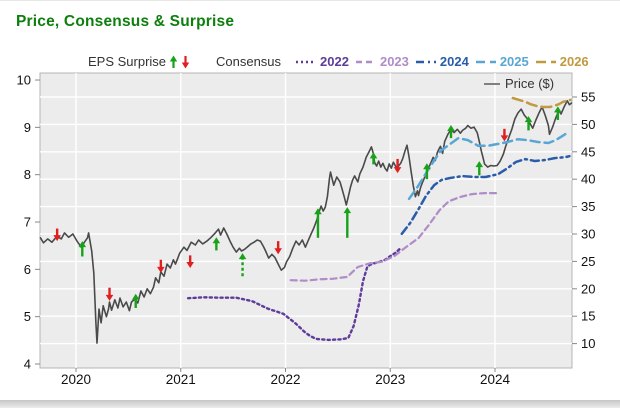 Image resolution: width=620 pixels, height=408 pixels. What do you see at coordinates (588, 316) in the screenshot?
I see `svg-text: 15` at bounding box center [588, 316].